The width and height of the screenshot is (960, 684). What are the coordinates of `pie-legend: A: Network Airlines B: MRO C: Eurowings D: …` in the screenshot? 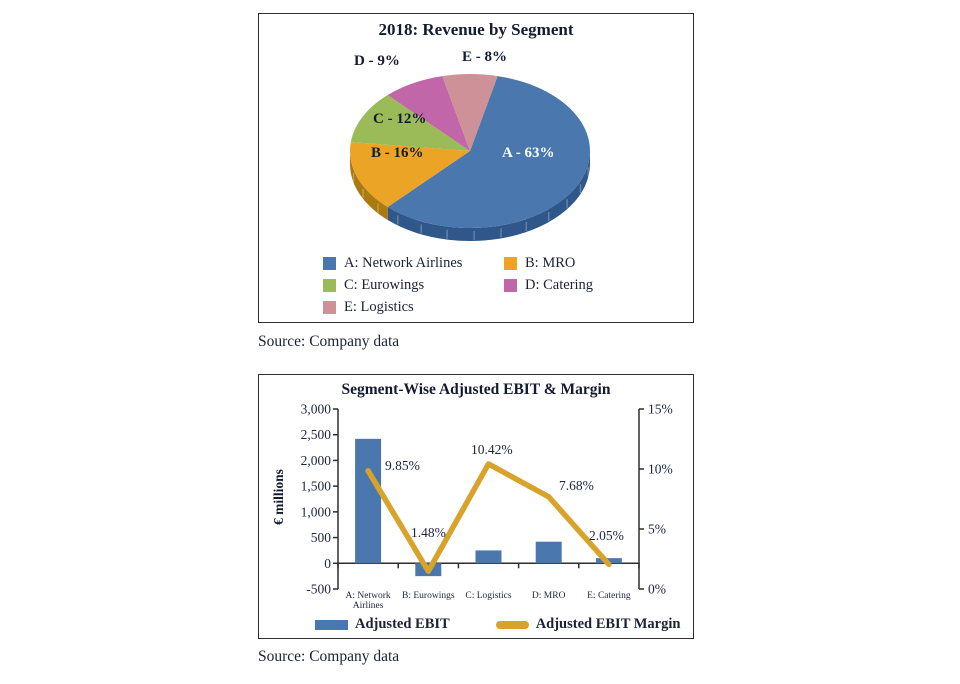 It's located at (458, 285).